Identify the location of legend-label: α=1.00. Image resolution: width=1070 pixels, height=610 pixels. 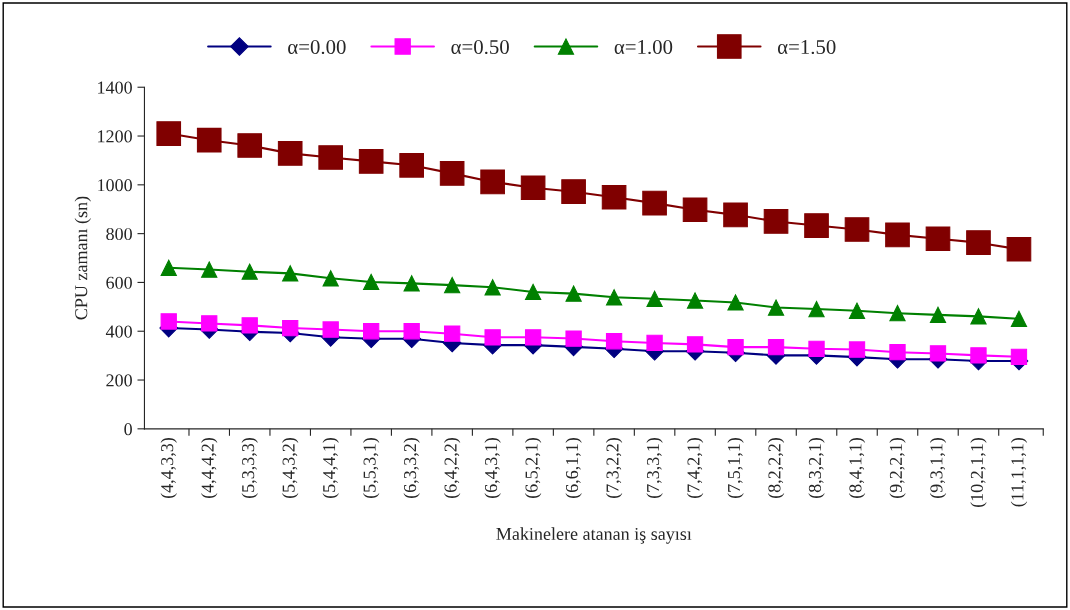
(643, 47).